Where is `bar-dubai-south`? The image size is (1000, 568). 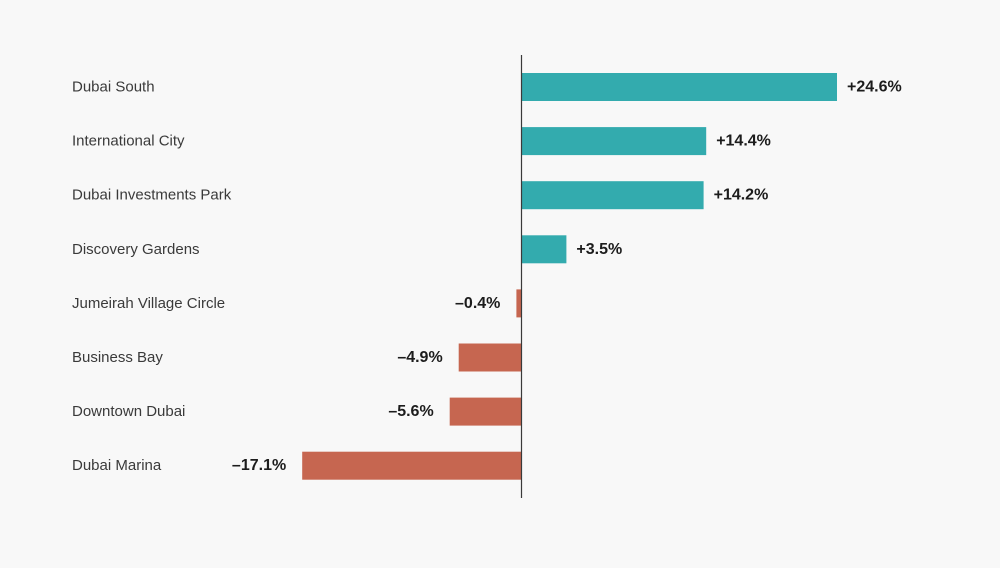 bar-dubai-south is located at coordinates (679, 87).